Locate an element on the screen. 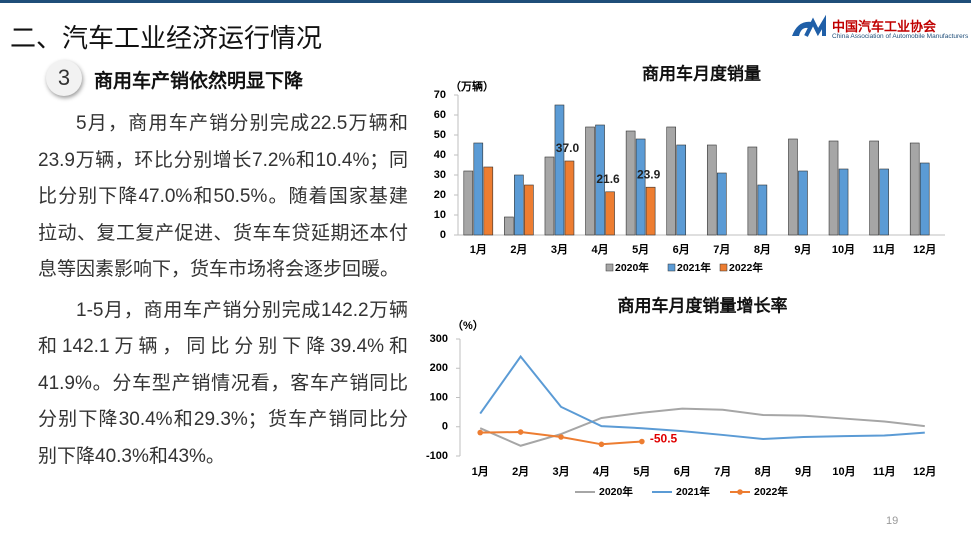 This screenshot has height=547, width=971. y-tick-label: 50 is located at coordinates (440, 135).